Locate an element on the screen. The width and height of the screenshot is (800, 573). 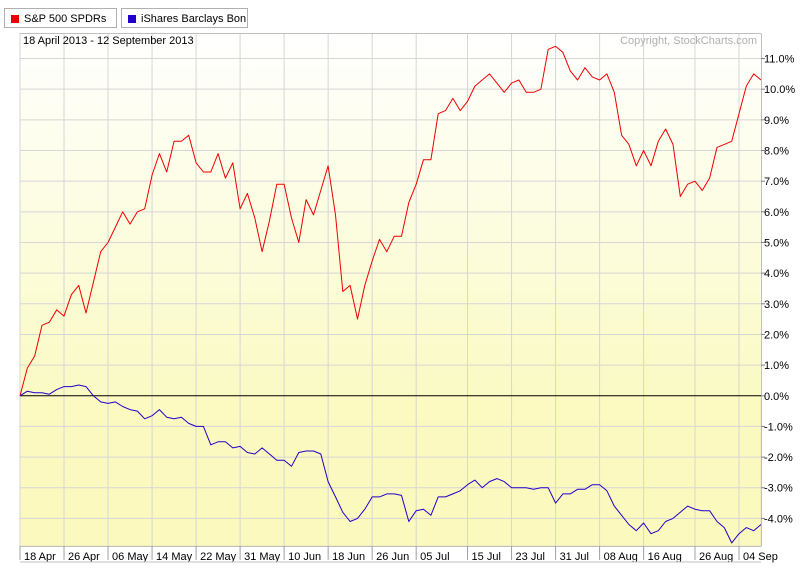
y-tick-label: 11.0% is located at coordinates (779, 60).